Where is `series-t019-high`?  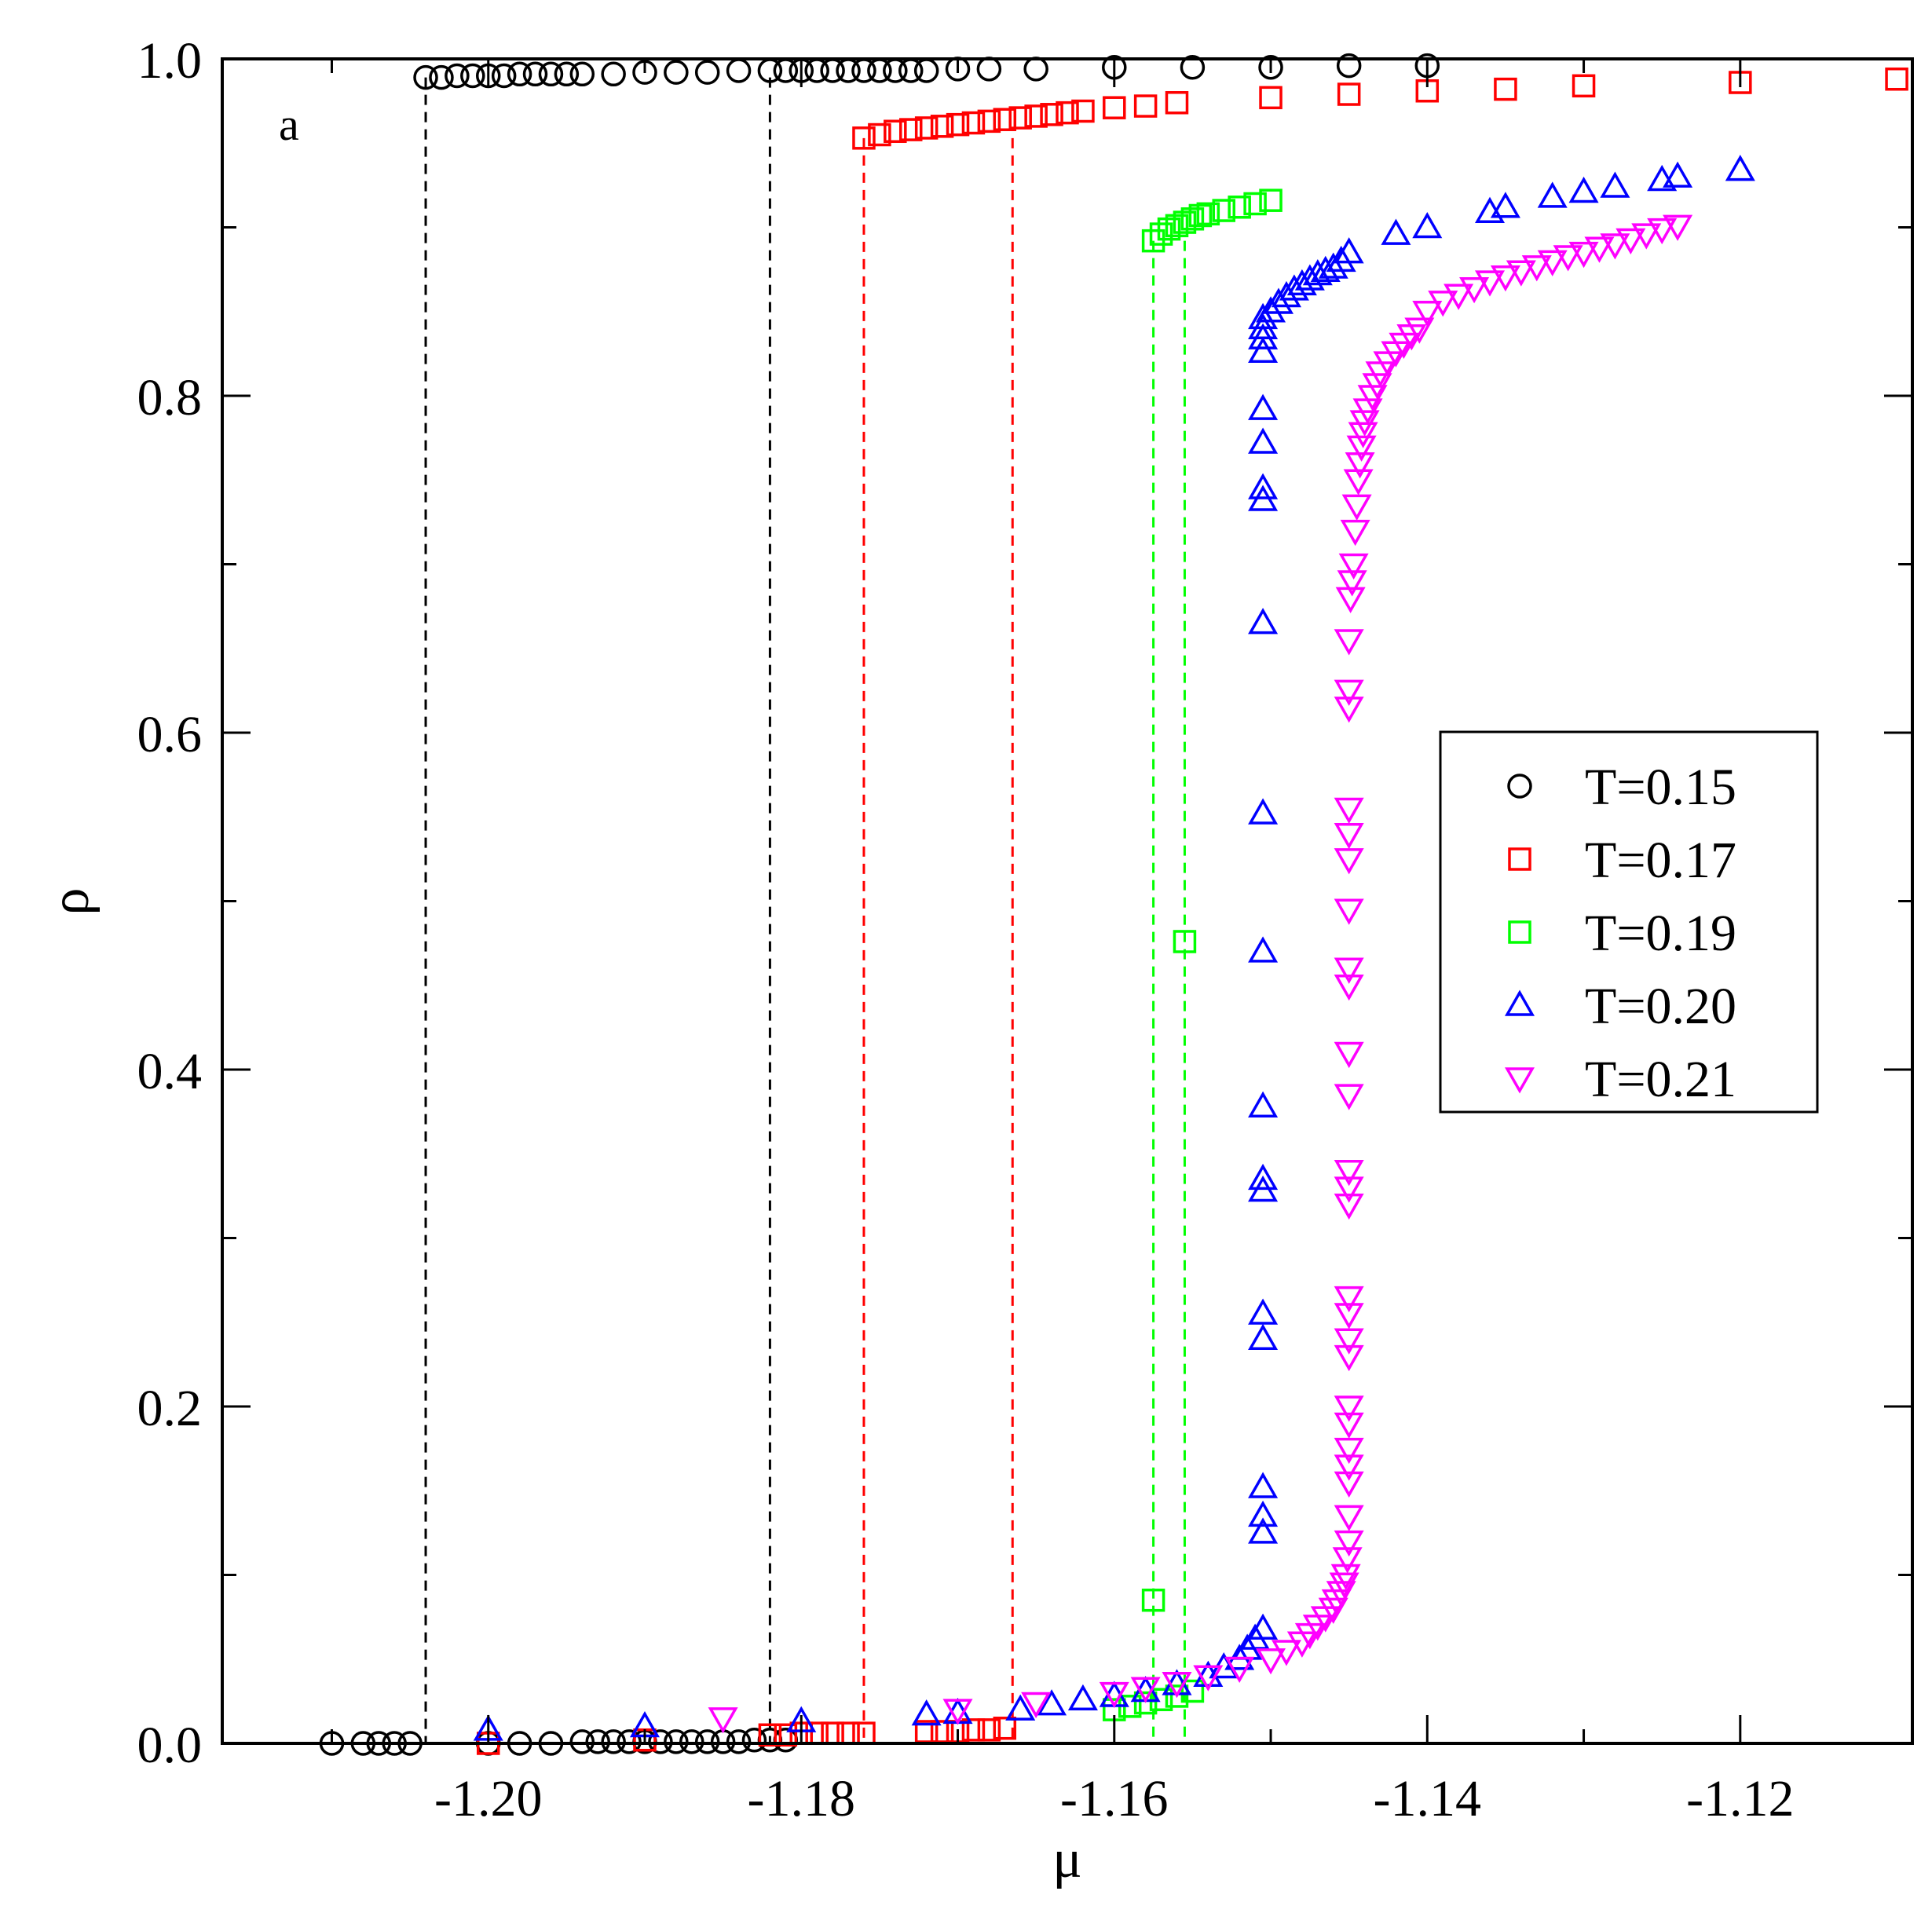 series-t019-high is located at coordinates (1212, 220).